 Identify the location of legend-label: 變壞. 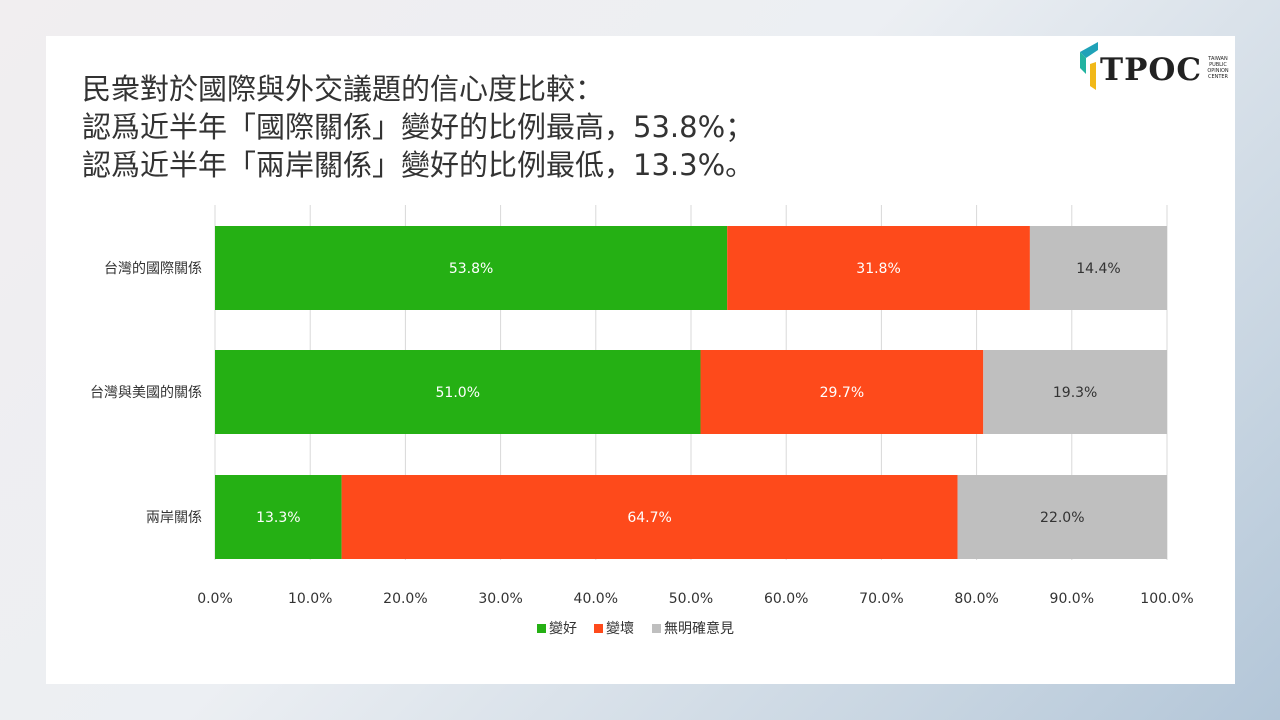
(620, 629).